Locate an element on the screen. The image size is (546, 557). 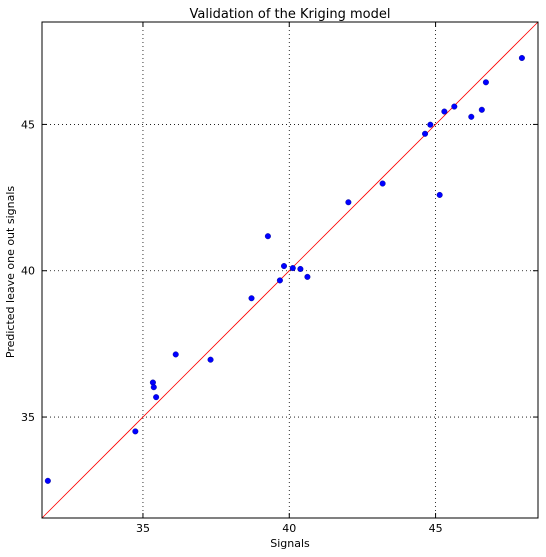
x-tick-label: 40 is located at coordinates (289, 528).